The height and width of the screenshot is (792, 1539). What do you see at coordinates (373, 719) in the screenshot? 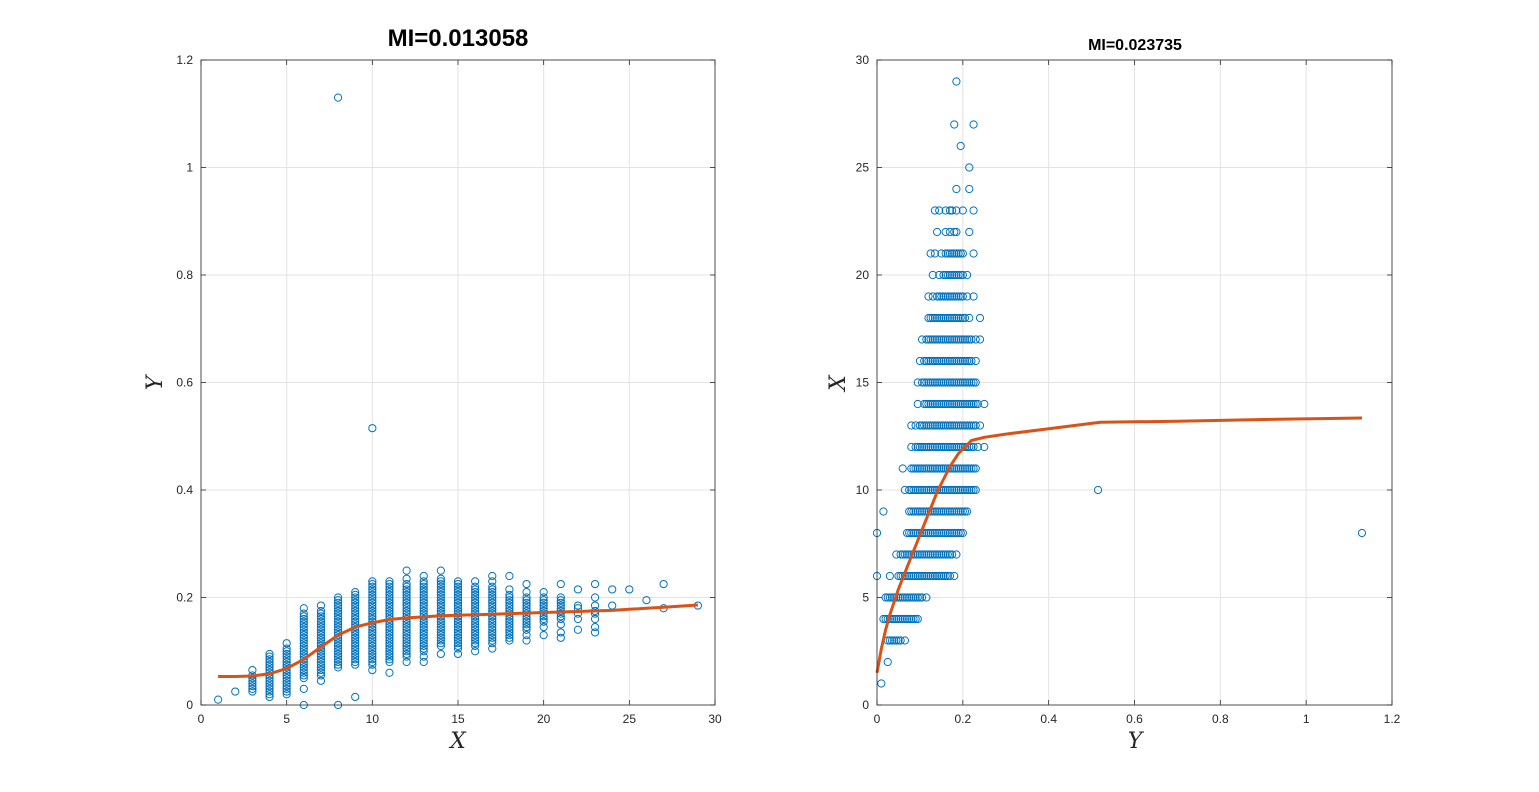
I see `left-x-tick-label: 10` at bounding box center [373, 719].